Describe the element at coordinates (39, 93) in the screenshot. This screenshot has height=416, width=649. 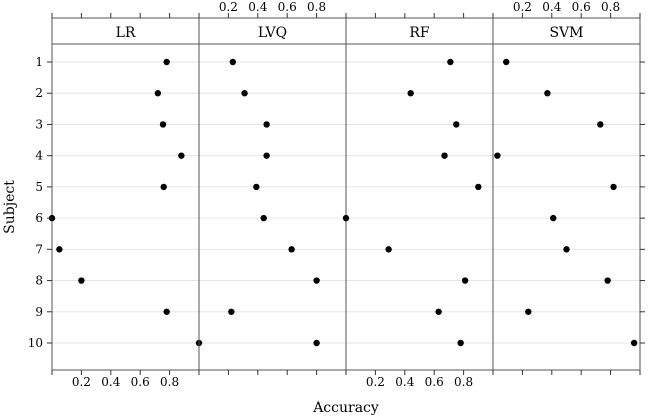
I see `y-tick-label: 2` at that location.